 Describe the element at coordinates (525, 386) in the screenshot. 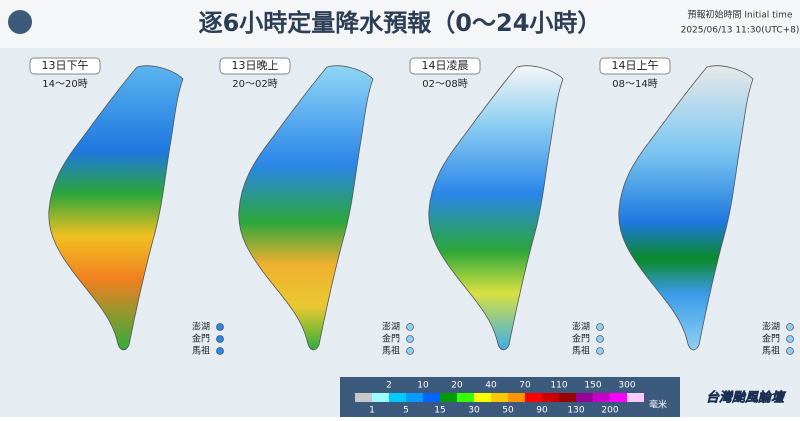

I see `legend-upper-label: 70` at that location.